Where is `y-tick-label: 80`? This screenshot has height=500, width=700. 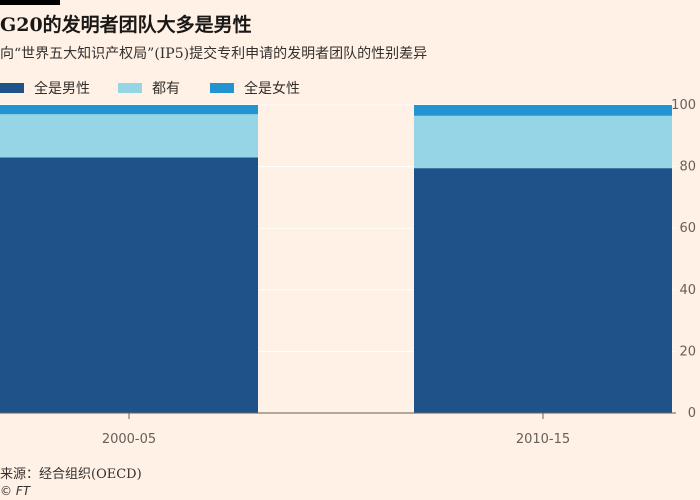 y-tick-label: 80 is located at coordinates (687, 167).